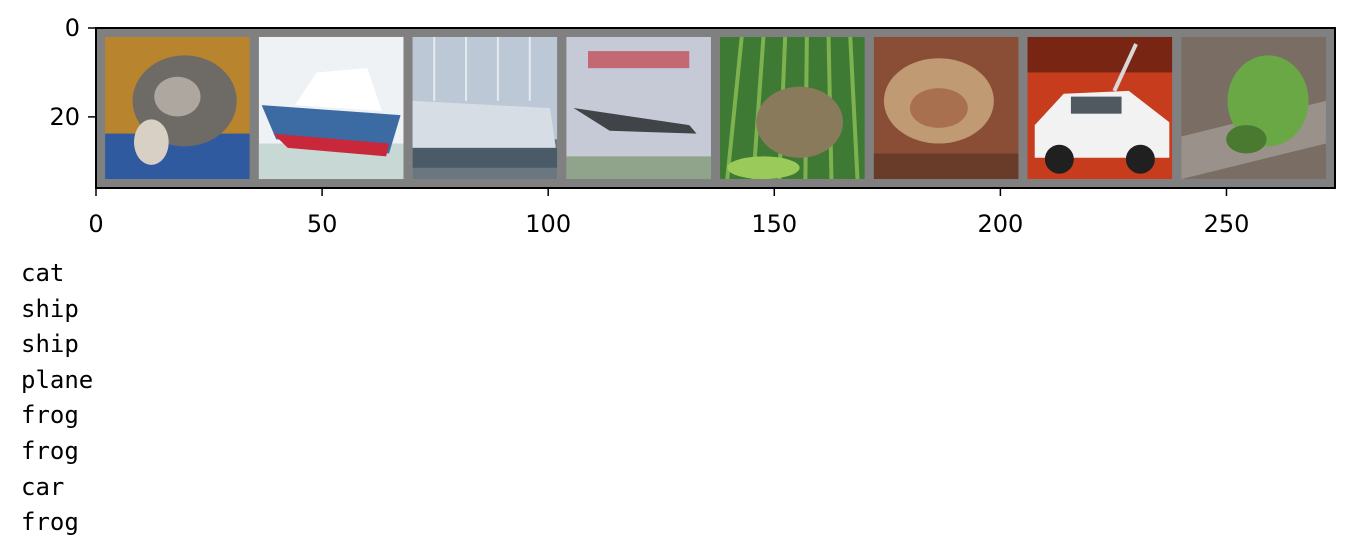 The height and width of the screenshot is (548, 1356). What do you see at coordinates (64, 117) in the screenshot?
I see `y-tick-label: 20` at bounding box center [64, 117].